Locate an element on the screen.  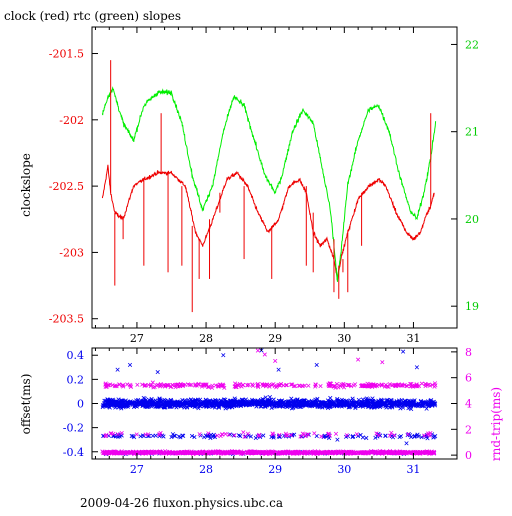
right-y-tick-label: 6 is located at coordinates (468, 378).